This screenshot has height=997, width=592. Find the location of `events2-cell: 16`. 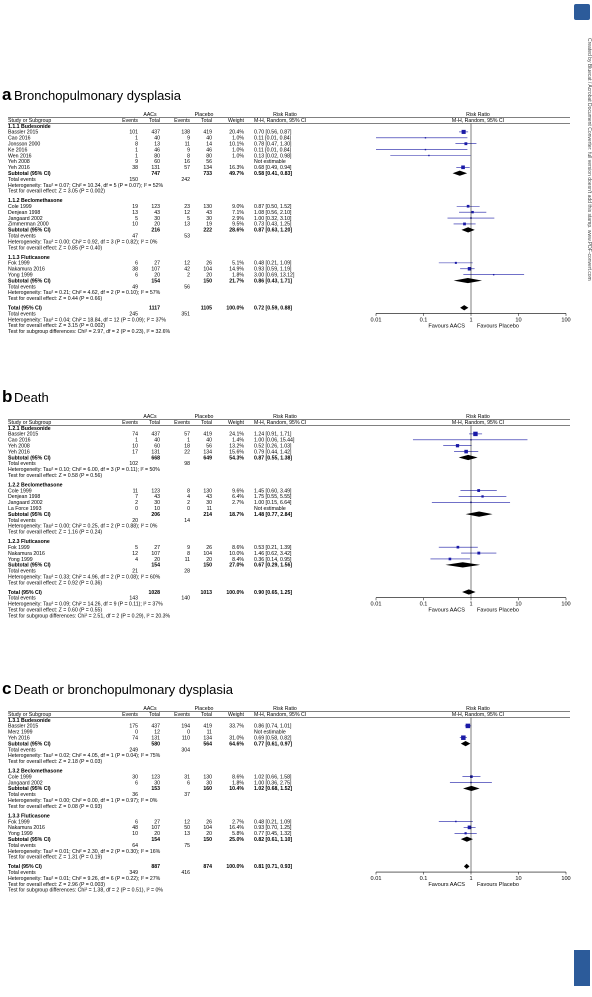

events2-cell: 16 is located at coordinates (187, 162).